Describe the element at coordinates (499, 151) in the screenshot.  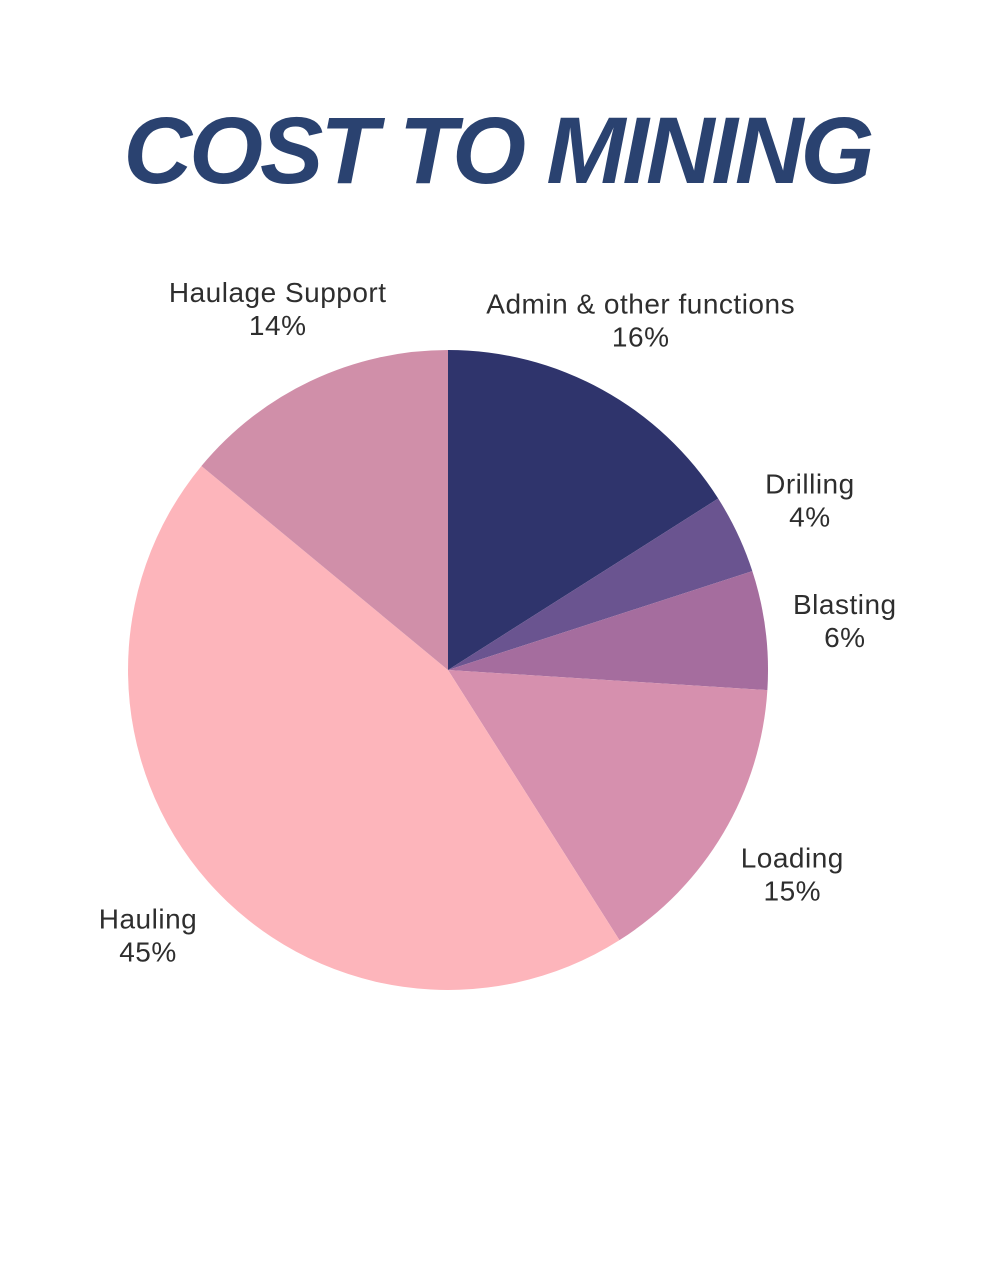
I see `page-title: COST TO MINING` at that location.